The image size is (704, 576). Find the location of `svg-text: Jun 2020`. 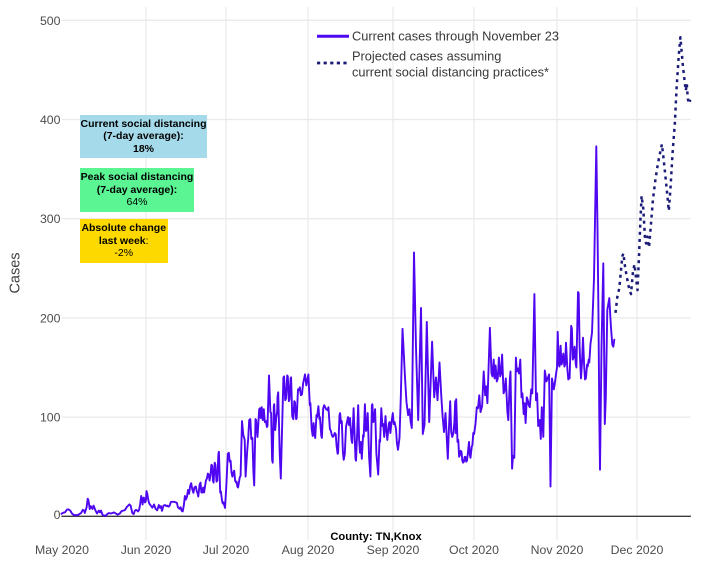

svg-text: Jun 2020 is located at coordinates (146, 550).